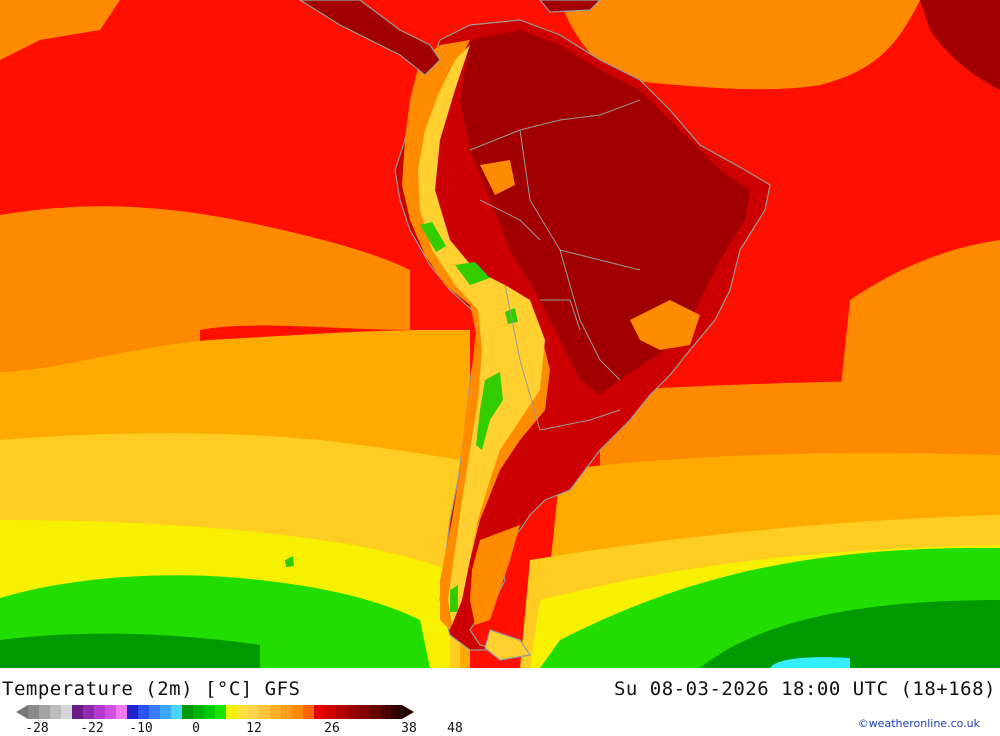 The image size is (1000, 736). Describe the element at coordinates (408, 712) in the screenshot. I see `legend-arrow-right` at that location.